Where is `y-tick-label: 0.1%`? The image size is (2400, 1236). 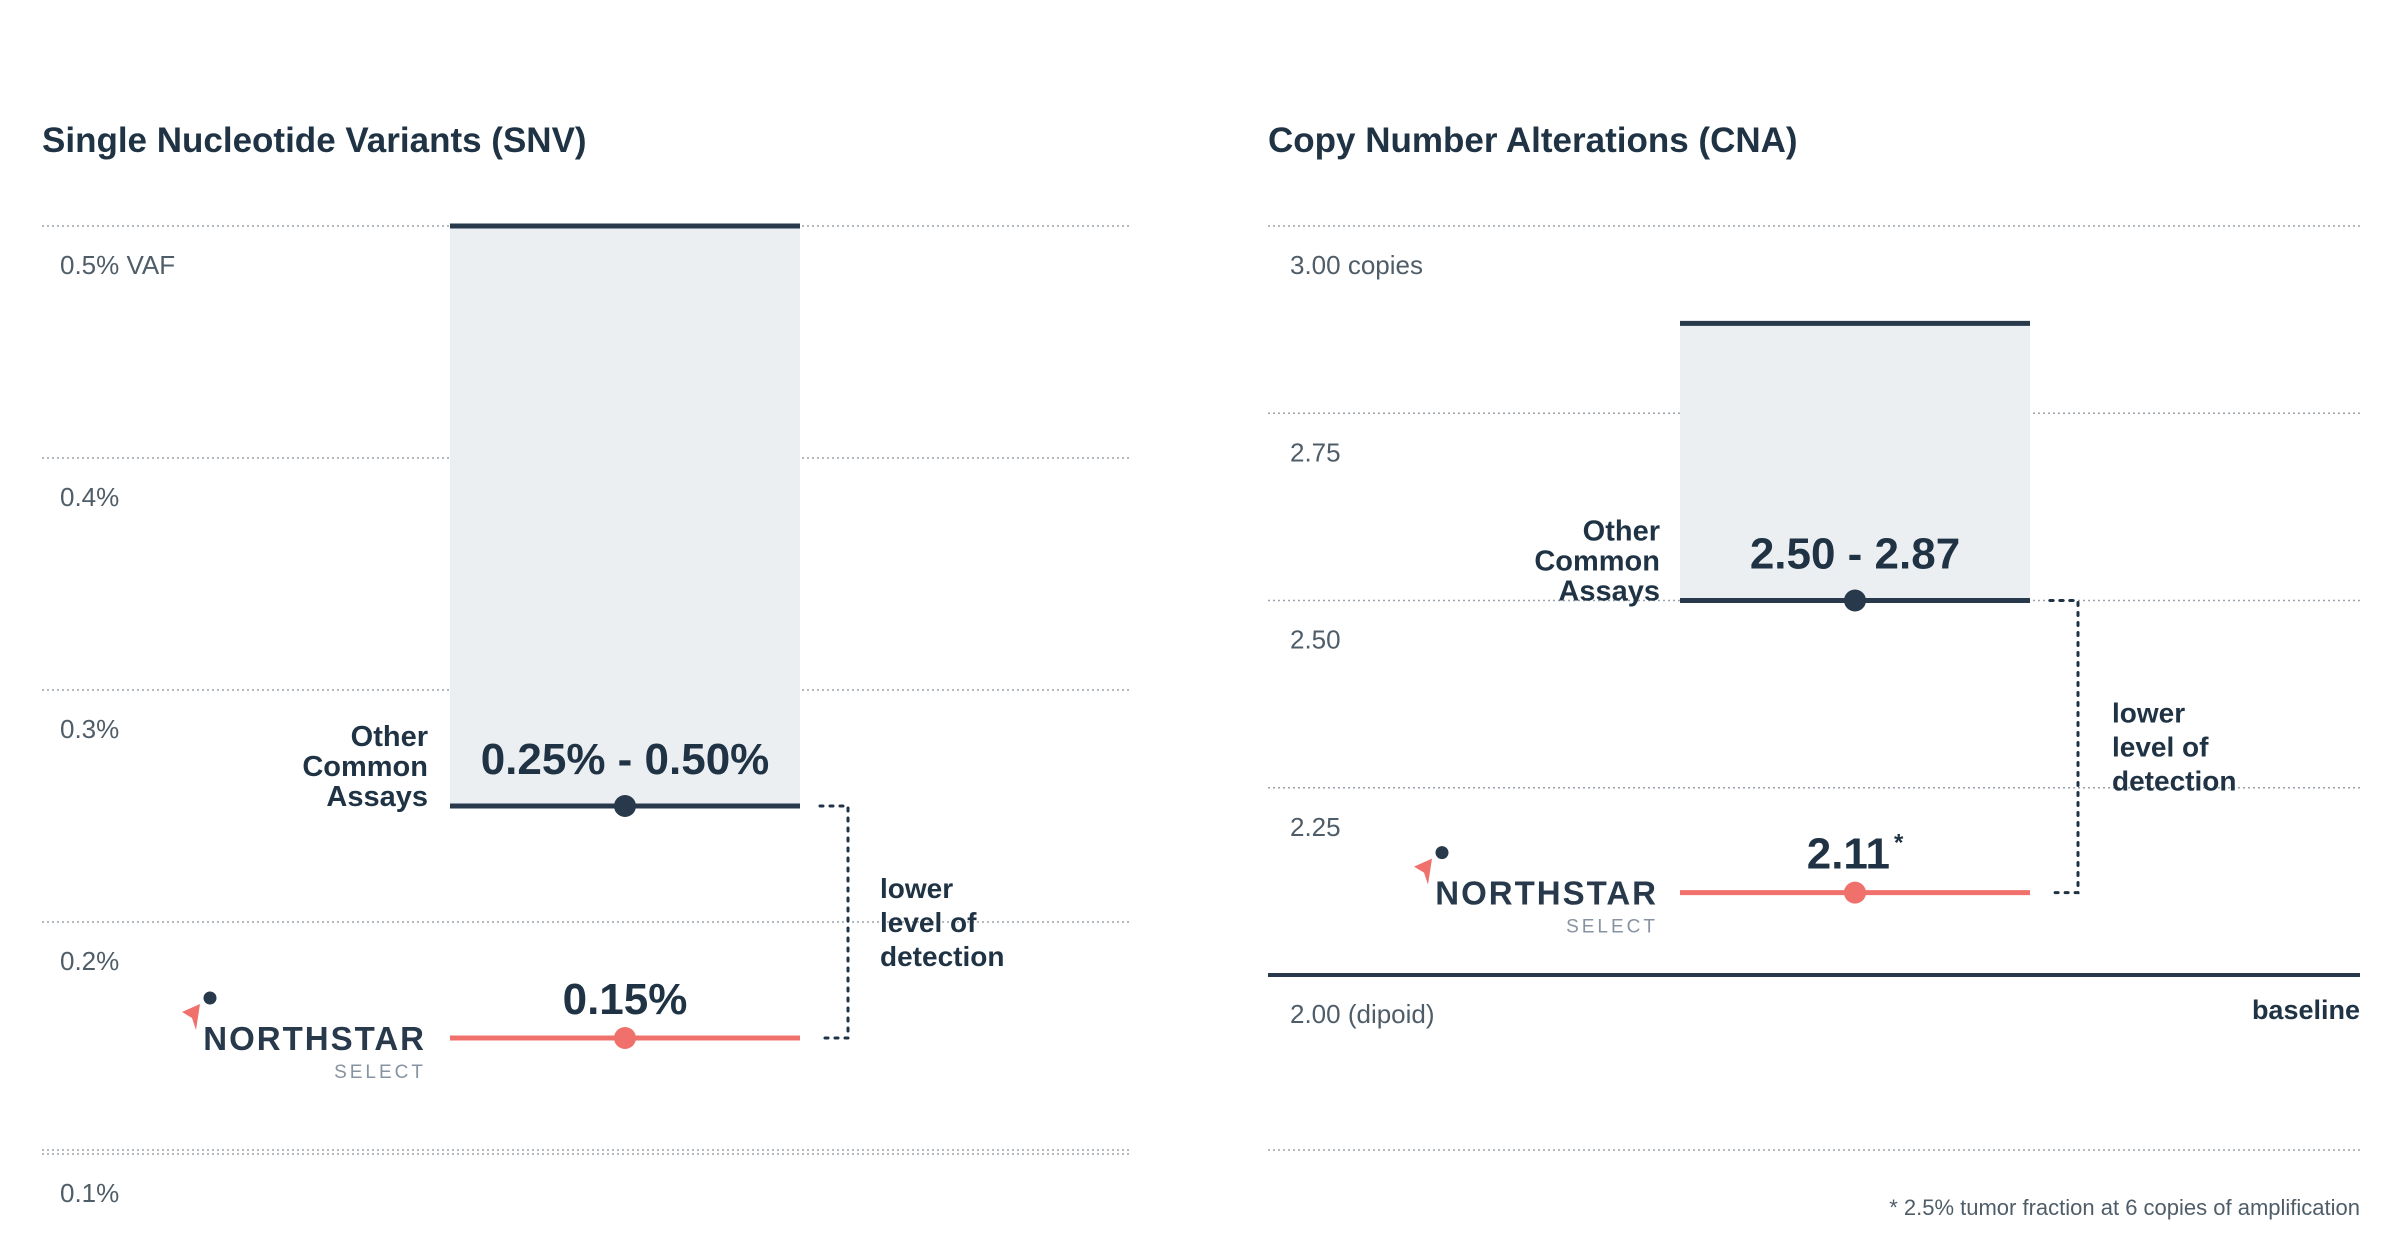 y-tick-label: 0.1% is located at coordinates (89, 1193).